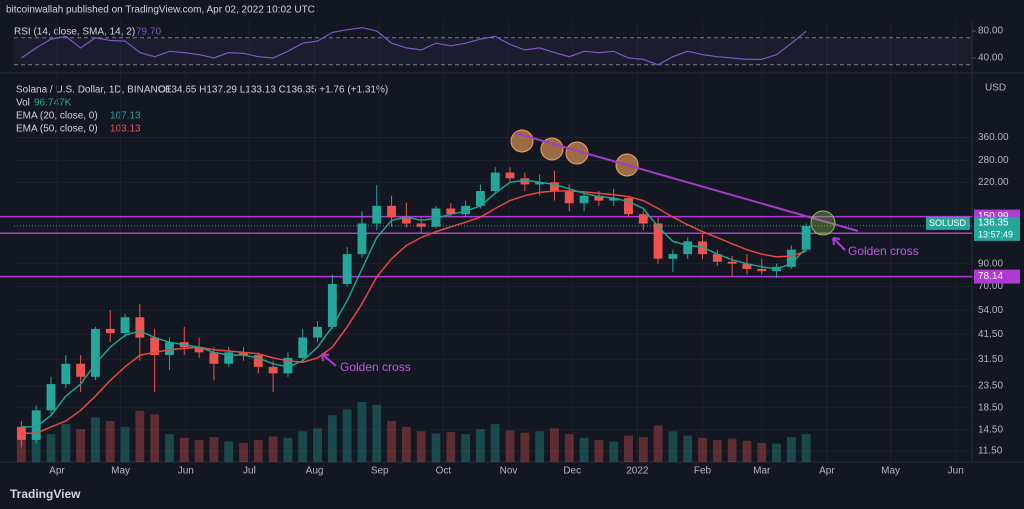 Image resolution: width=1024 pixels, height=509 pixels. Describe the element at coordinates (990, 430) in the screenshot. I see `y-tick-label: 14.50` at that location.